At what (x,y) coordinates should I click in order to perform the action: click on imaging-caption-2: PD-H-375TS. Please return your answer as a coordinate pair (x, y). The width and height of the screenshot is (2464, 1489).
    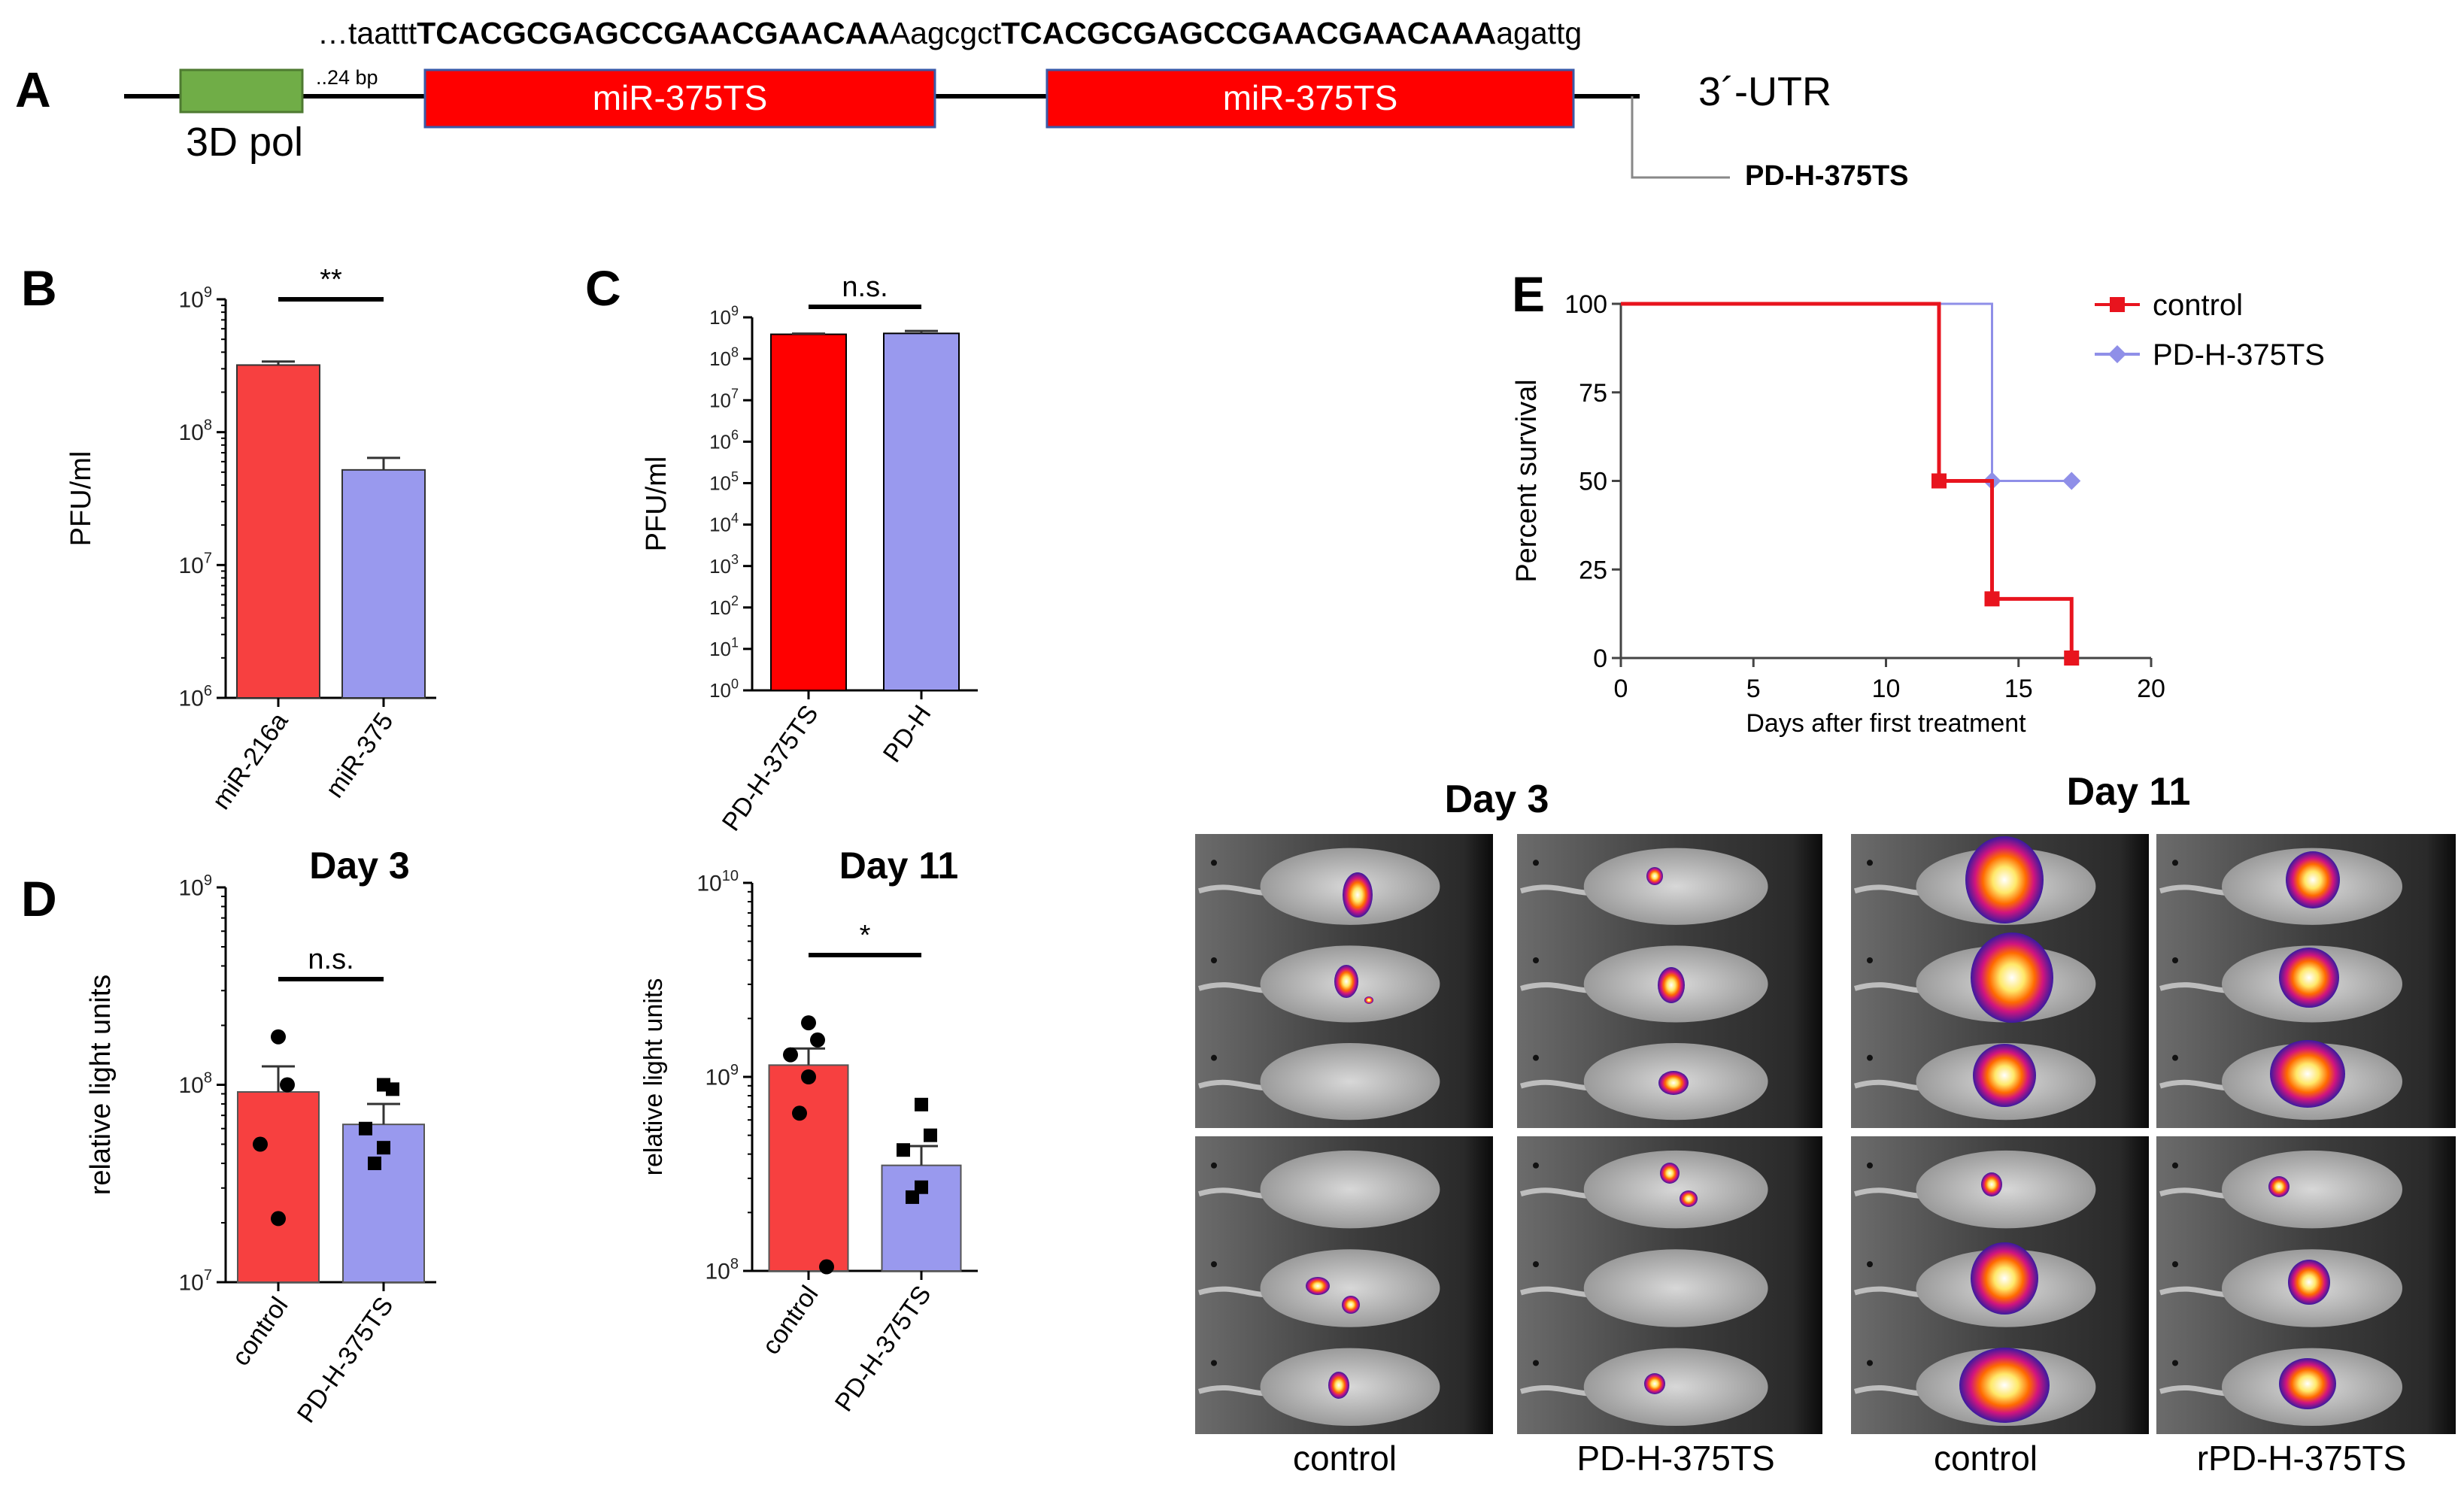
    Looking at the image, I should click on (1675, 1458).